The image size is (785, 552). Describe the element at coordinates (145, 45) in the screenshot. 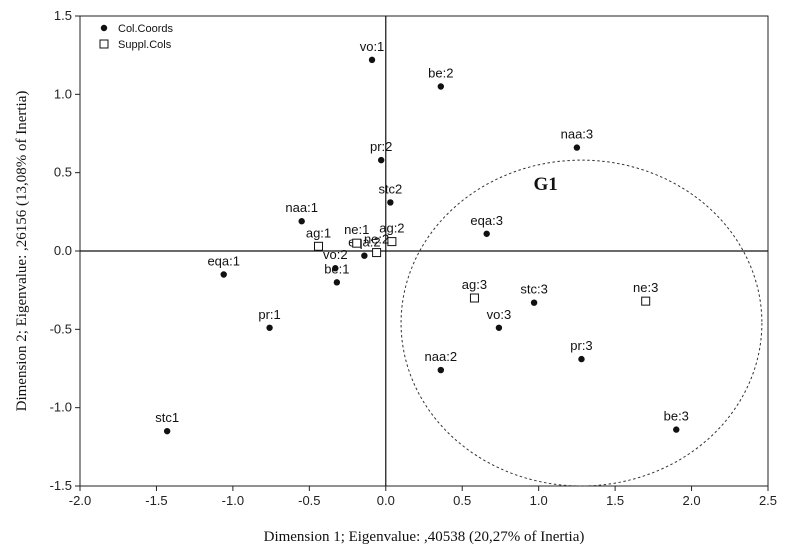

I see `legend-label: Suppl.Cols` at that location.